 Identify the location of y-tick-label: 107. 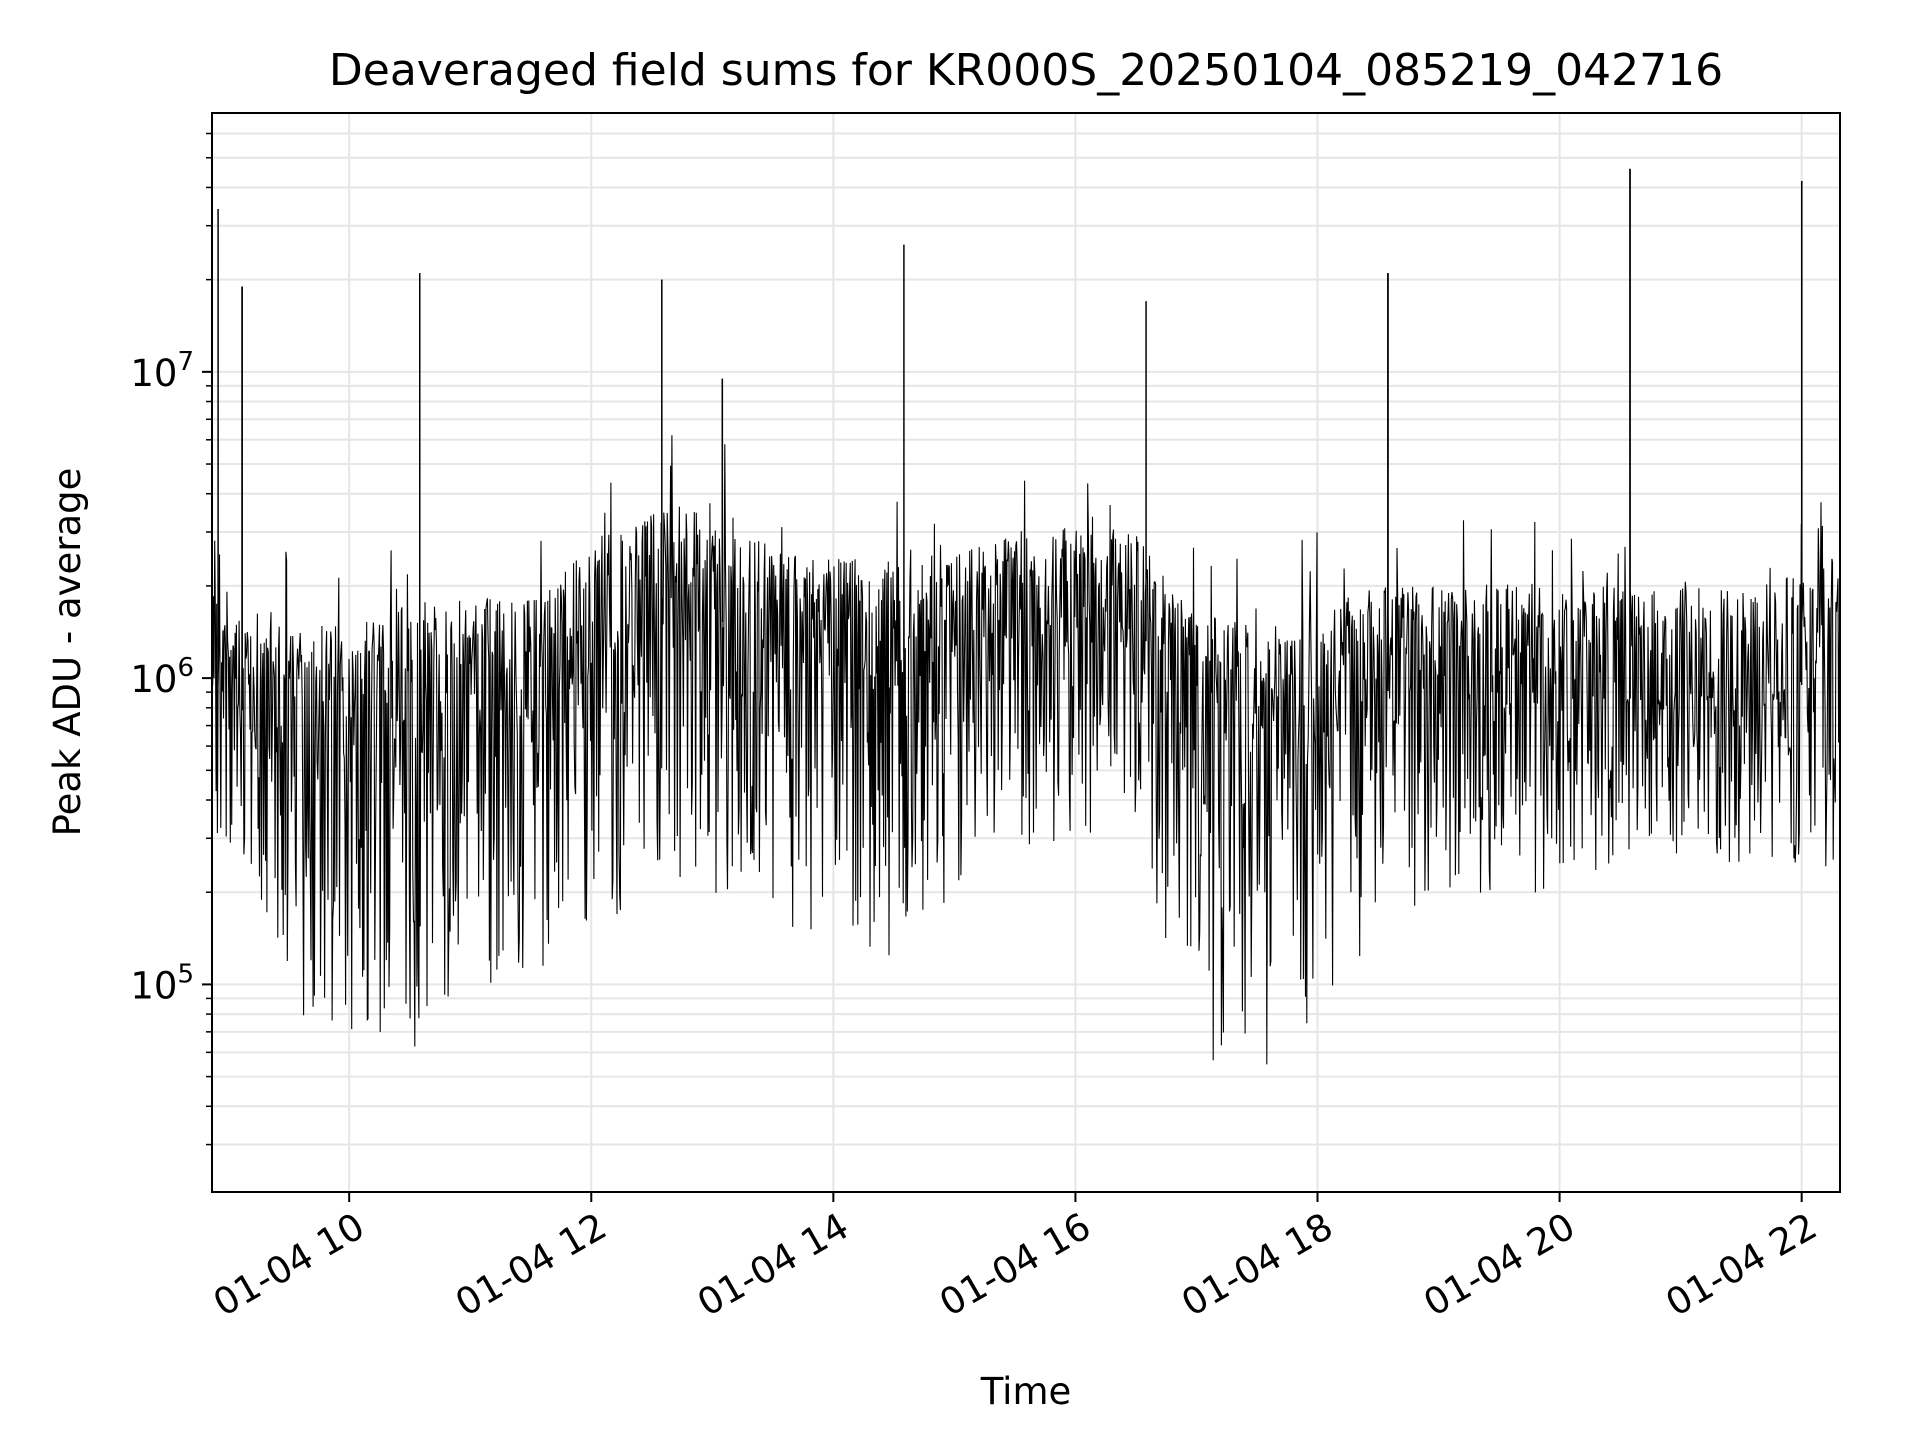
(162, 371).